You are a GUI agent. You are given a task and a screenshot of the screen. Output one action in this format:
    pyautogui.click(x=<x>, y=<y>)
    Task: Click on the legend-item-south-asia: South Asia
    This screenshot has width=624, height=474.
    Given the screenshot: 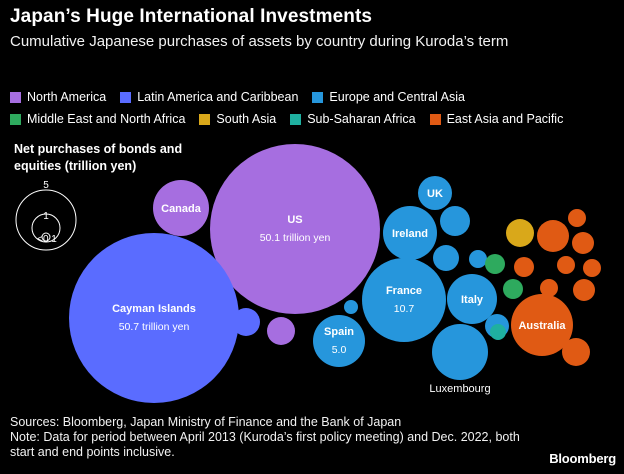 What is the action you would take?
    pyautogui.click(x=237, y=119)
    